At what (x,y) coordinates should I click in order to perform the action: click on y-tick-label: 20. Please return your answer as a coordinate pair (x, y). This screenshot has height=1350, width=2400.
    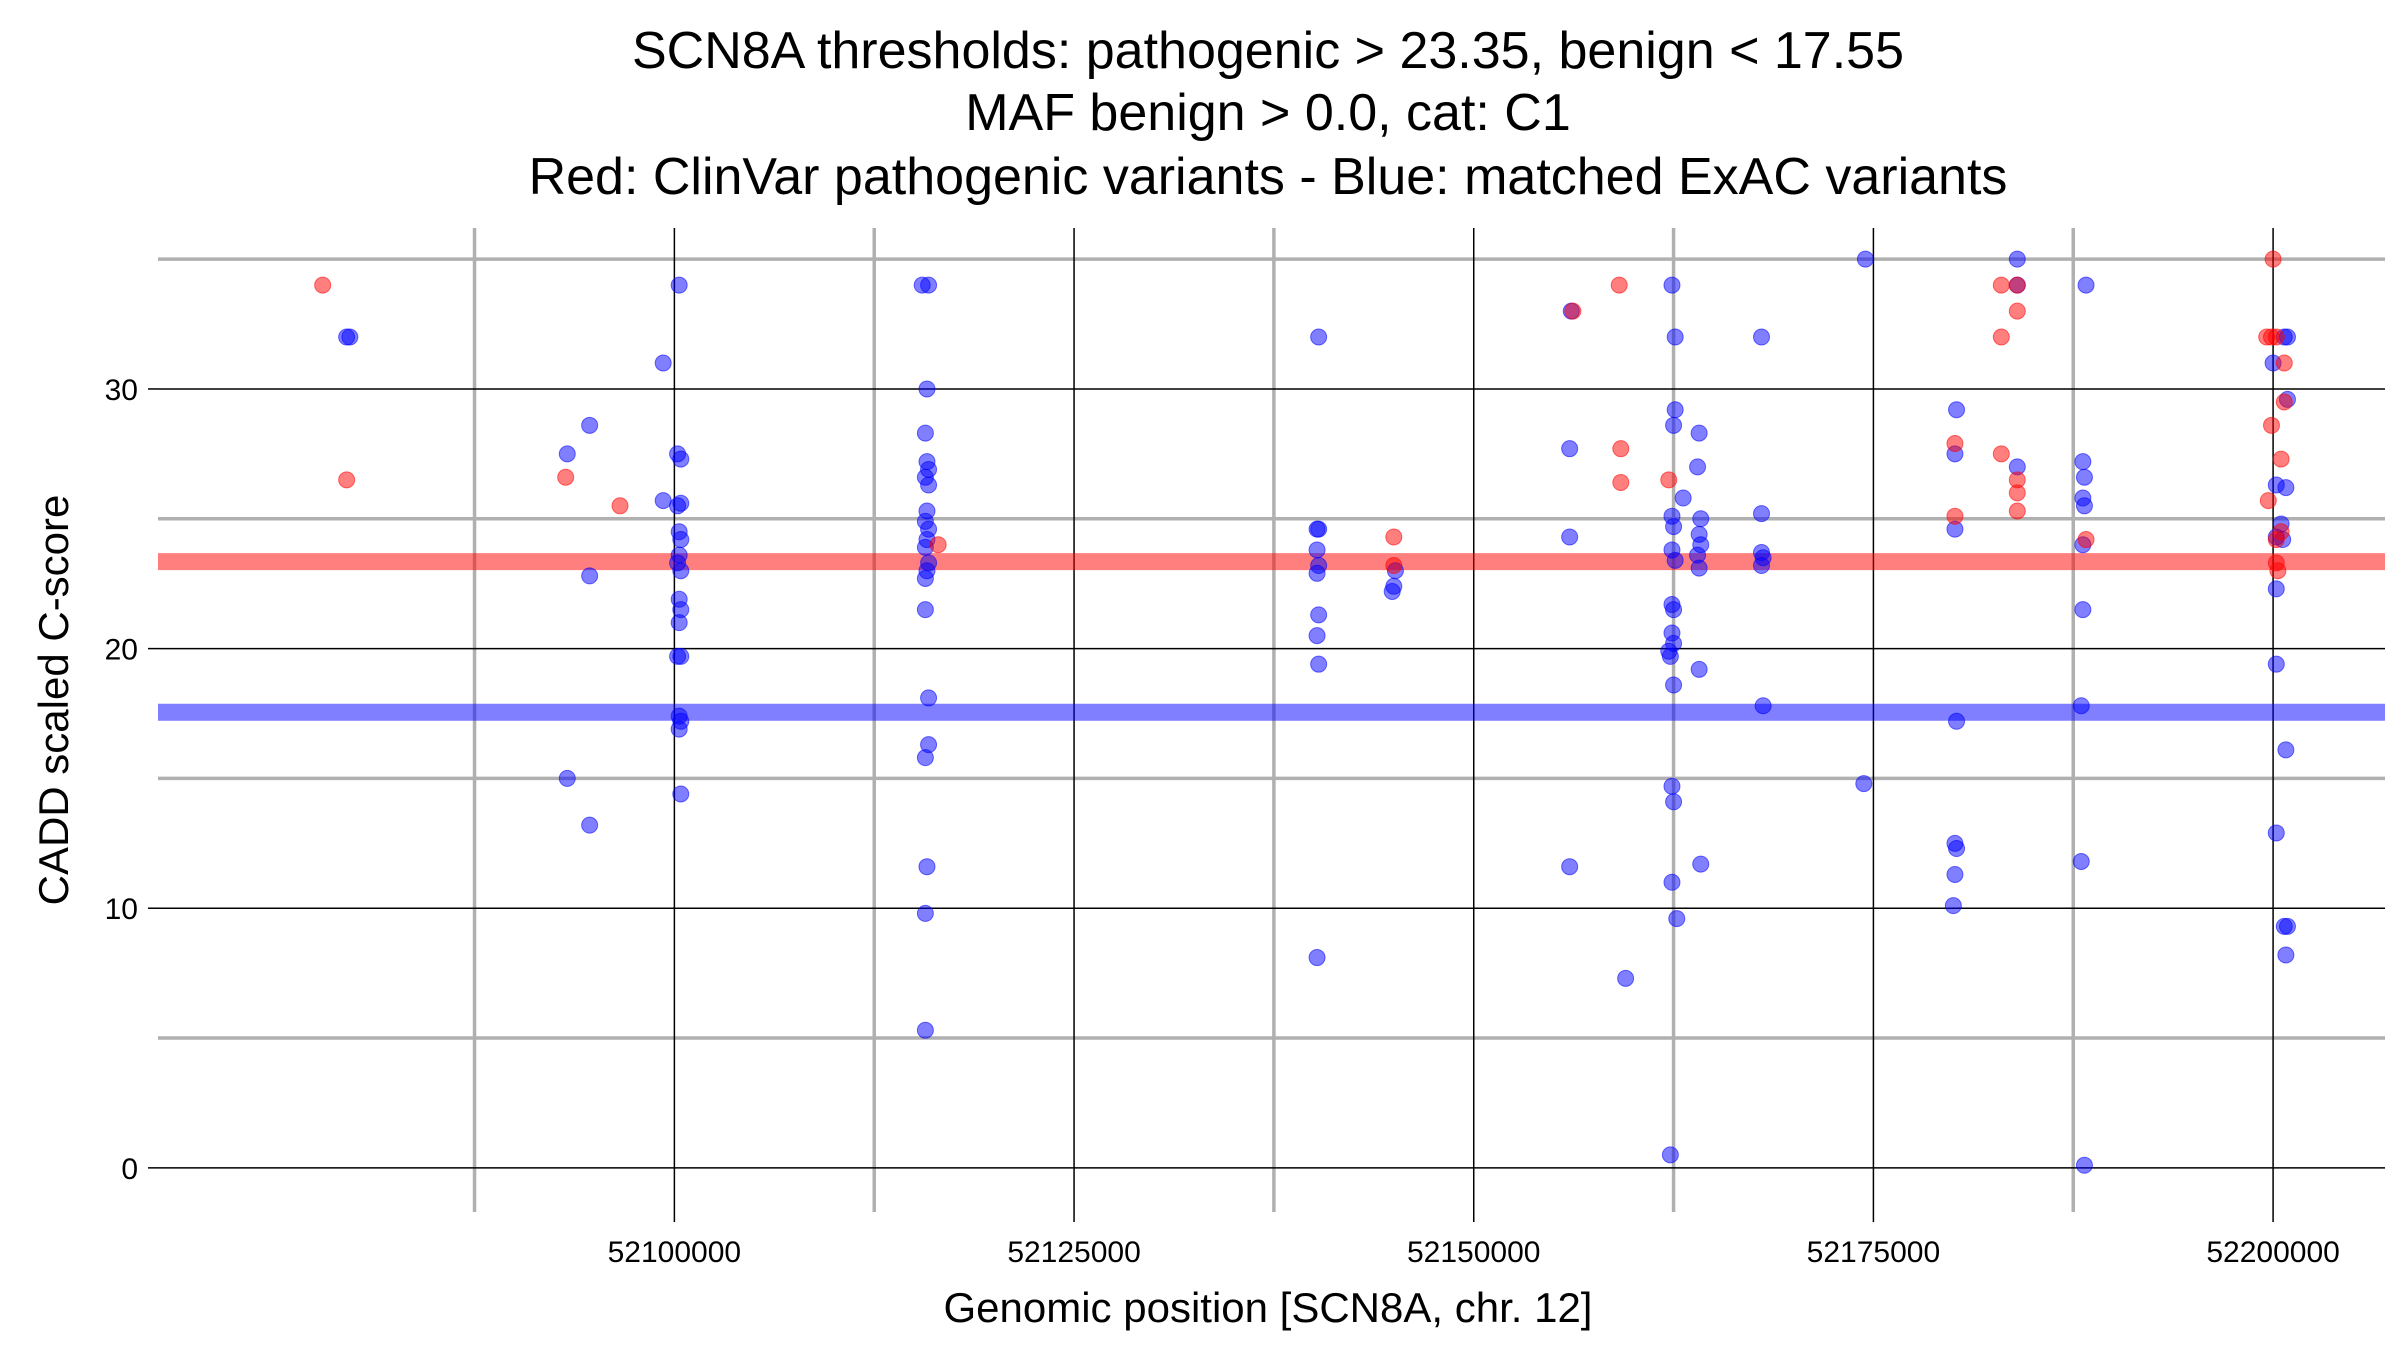
    Looking at the image, I should click on (121, 650).